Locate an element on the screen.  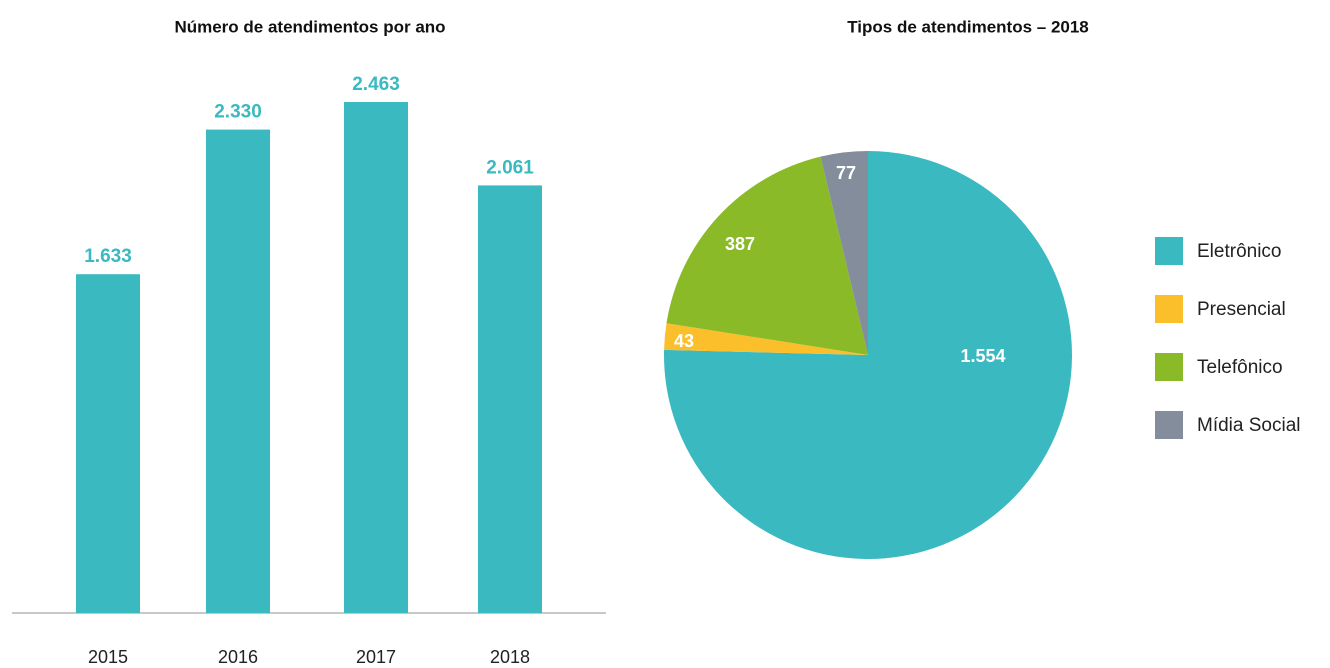
slice-label: 43 is located at coordinates (684, 341).